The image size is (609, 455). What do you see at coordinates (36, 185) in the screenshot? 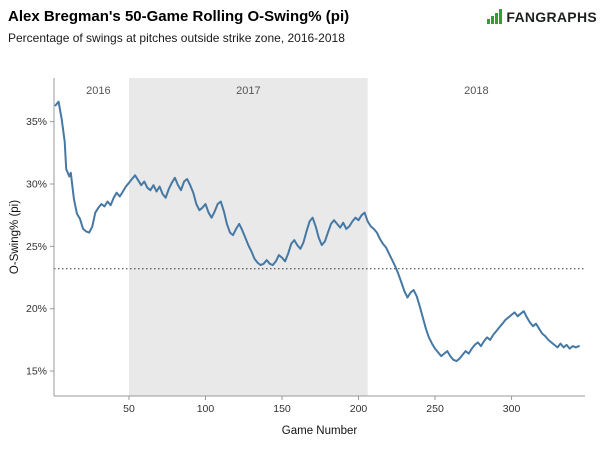
I see `y-tick-label: 30%` at bounding box center [36, 185].